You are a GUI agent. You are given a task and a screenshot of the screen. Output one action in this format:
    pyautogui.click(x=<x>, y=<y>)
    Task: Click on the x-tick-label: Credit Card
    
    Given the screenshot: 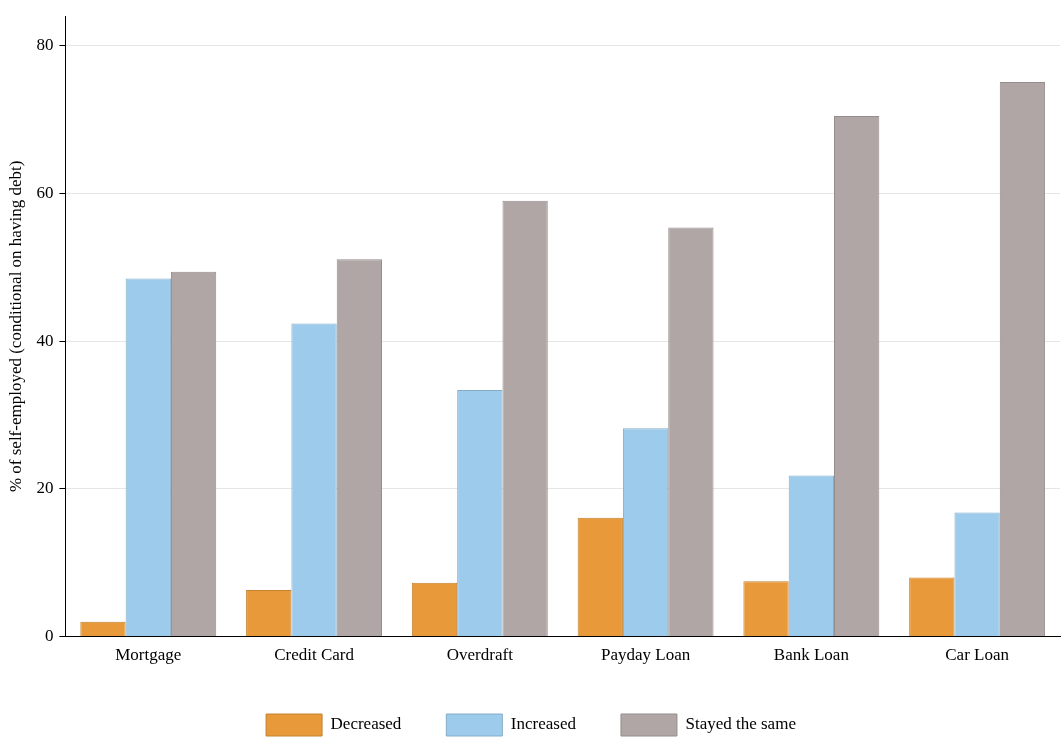 What is the action you would take?
    pyautogui.click(x=314, y=655)
    